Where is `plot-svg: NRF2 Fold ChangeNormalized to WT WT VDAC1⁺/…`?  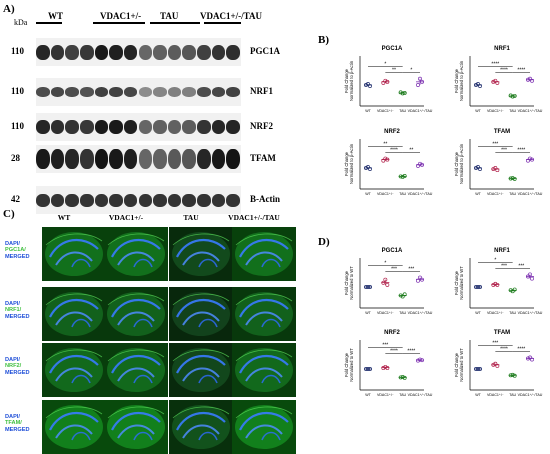
plot-svg: NRF2 Fold ChangeNormalized to WT WT VDAC1⁺/… is located at coordinates (388, 363).